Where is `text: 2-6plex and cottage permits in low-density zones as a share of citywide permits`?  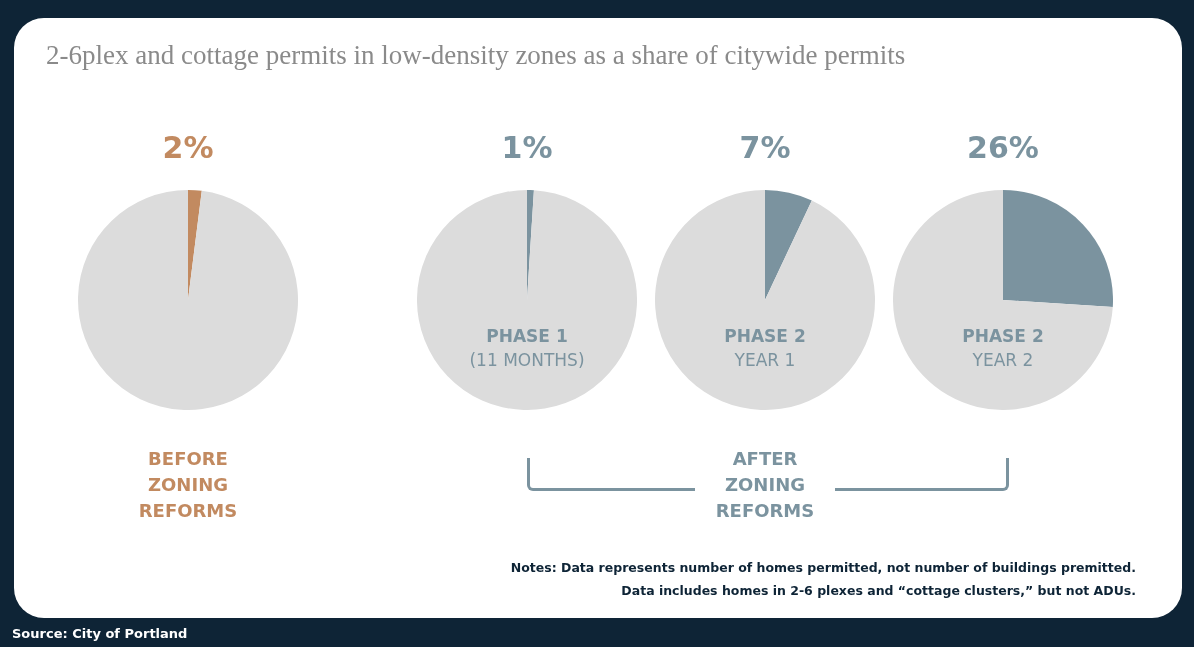 text: 2-6plex and cottage permits in low-density zones as a share of citywide permits is located at coordinates (476, 55).